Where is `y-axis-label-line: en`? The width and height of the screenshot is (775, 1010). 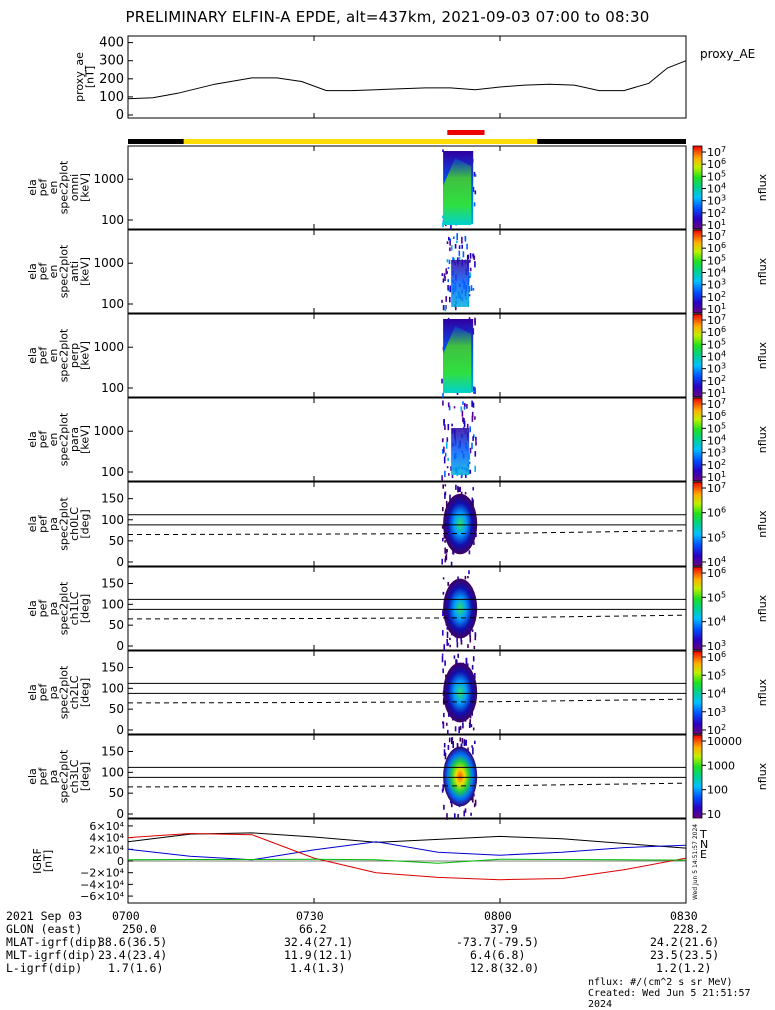 y-axis-label-line: en is located at coordinates (53, 440).